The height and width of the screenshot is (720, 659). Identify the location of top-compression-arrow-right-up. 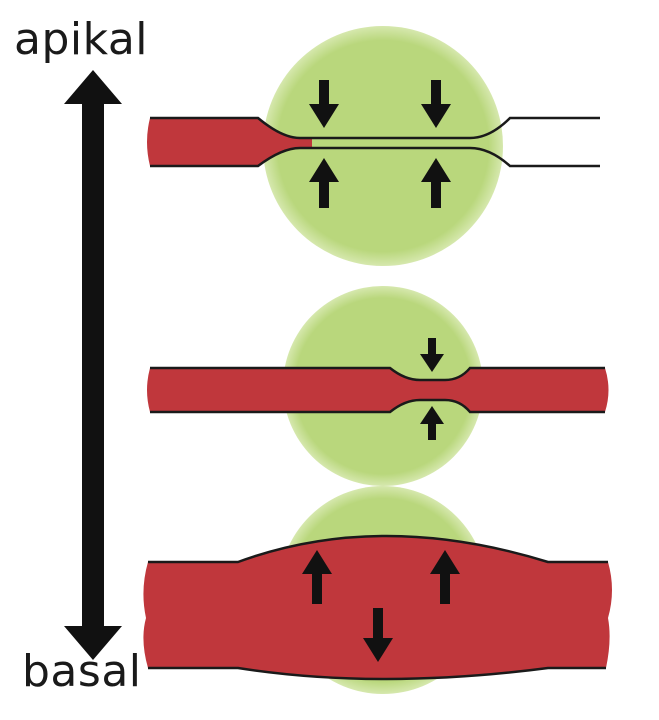
(436, 183).